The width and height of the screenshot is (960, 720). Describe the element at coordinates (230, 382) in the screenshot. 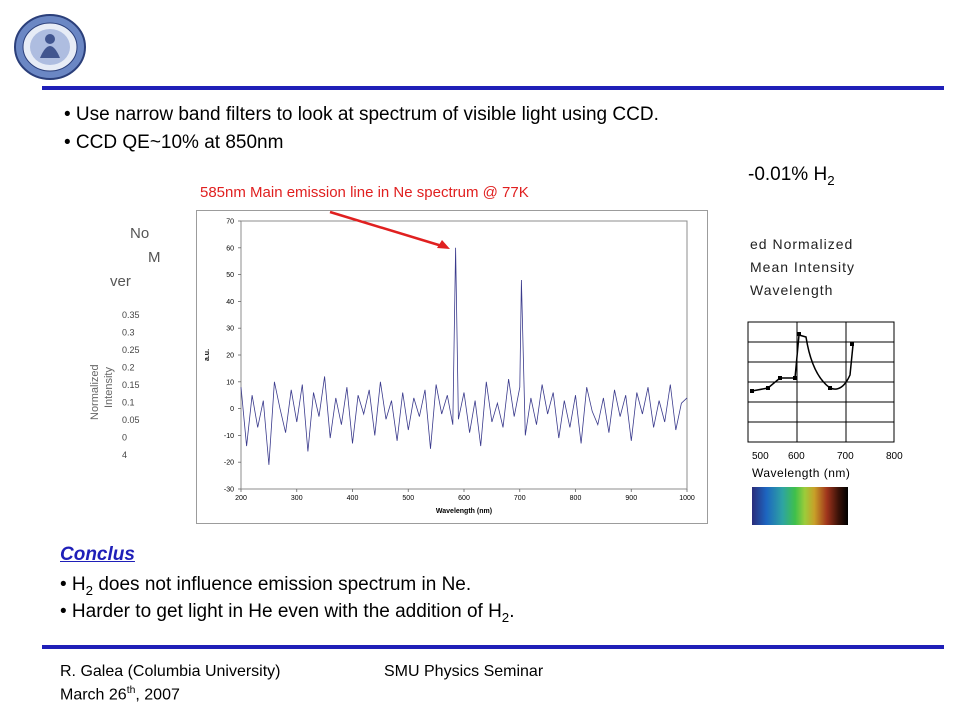

I see `y-tick-label: 10` at that location.